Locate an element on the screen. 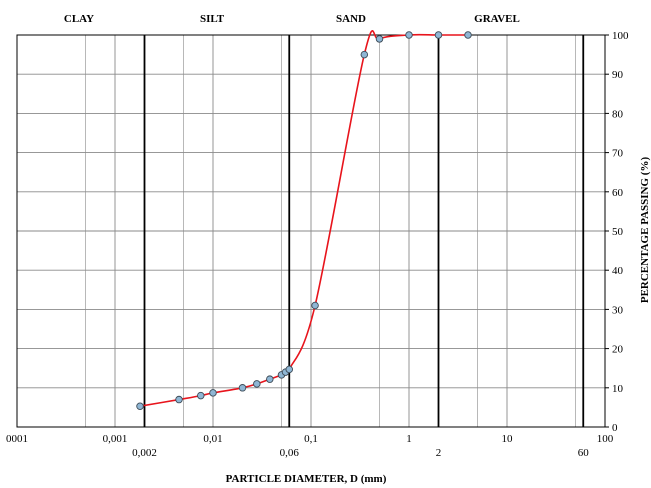 The height and width of the screenshot is (488, 651). y-tick-label: 20 is located at coordinates (618, 350).